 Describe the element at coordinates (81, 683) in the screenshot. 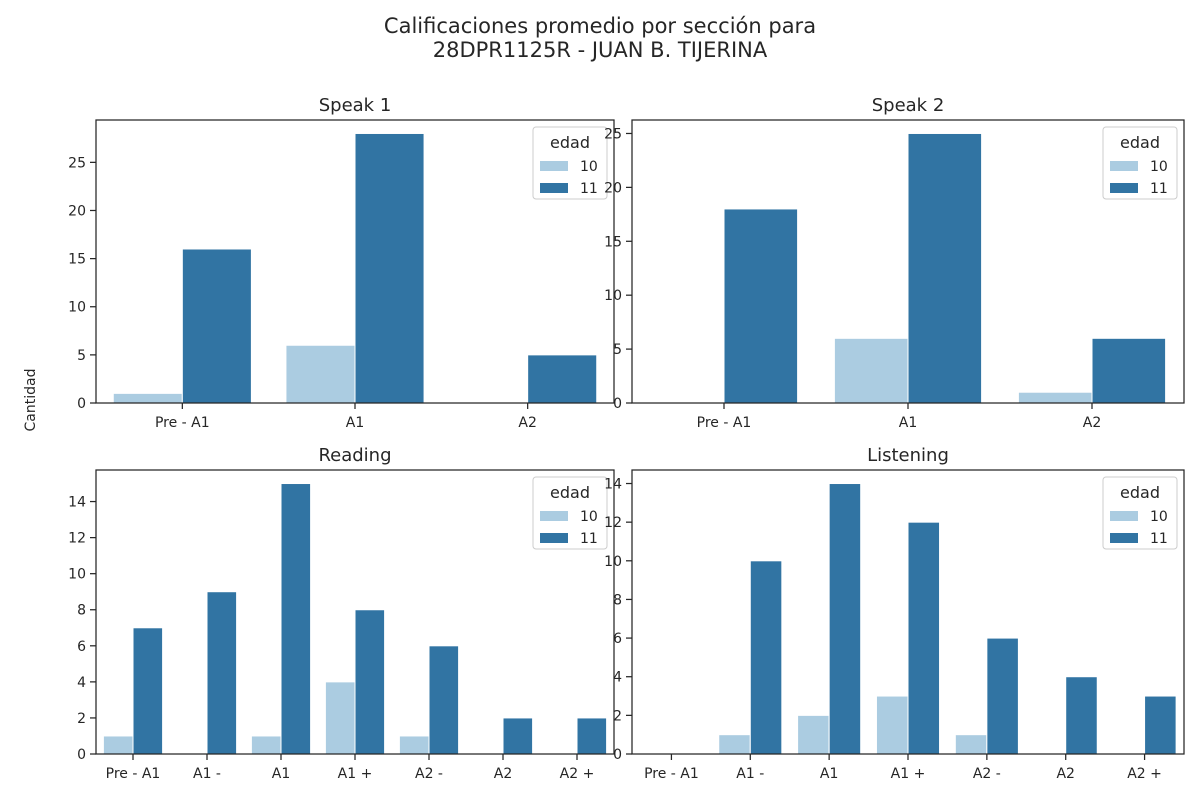

I see `y-tick-label-reading: 4` at that location.